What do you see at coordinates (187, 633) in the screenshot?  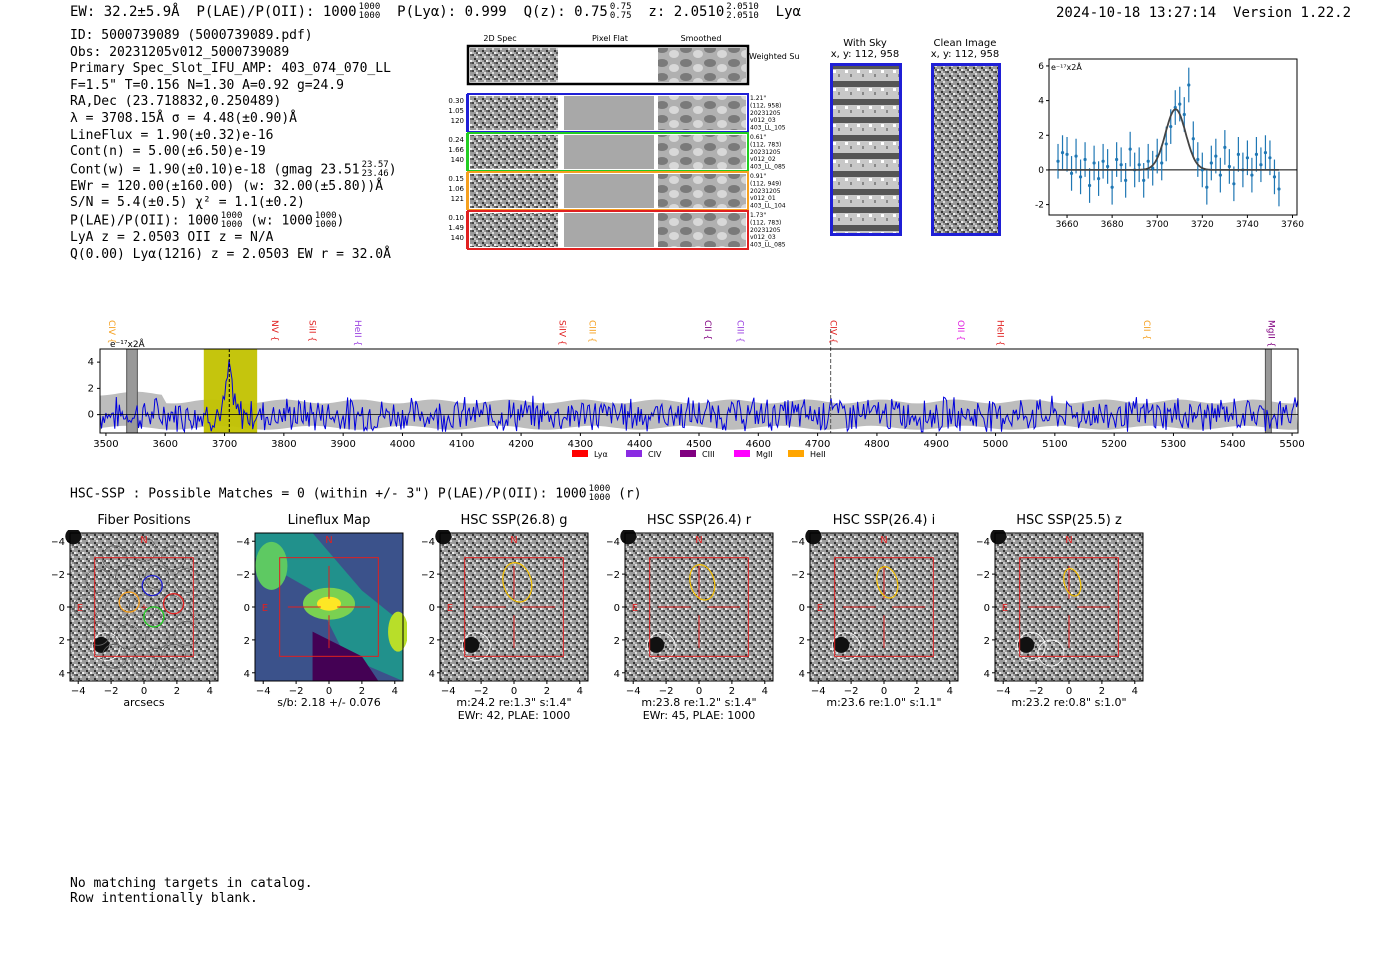 I see `fiber-circle` at bounding box center [187, 633].